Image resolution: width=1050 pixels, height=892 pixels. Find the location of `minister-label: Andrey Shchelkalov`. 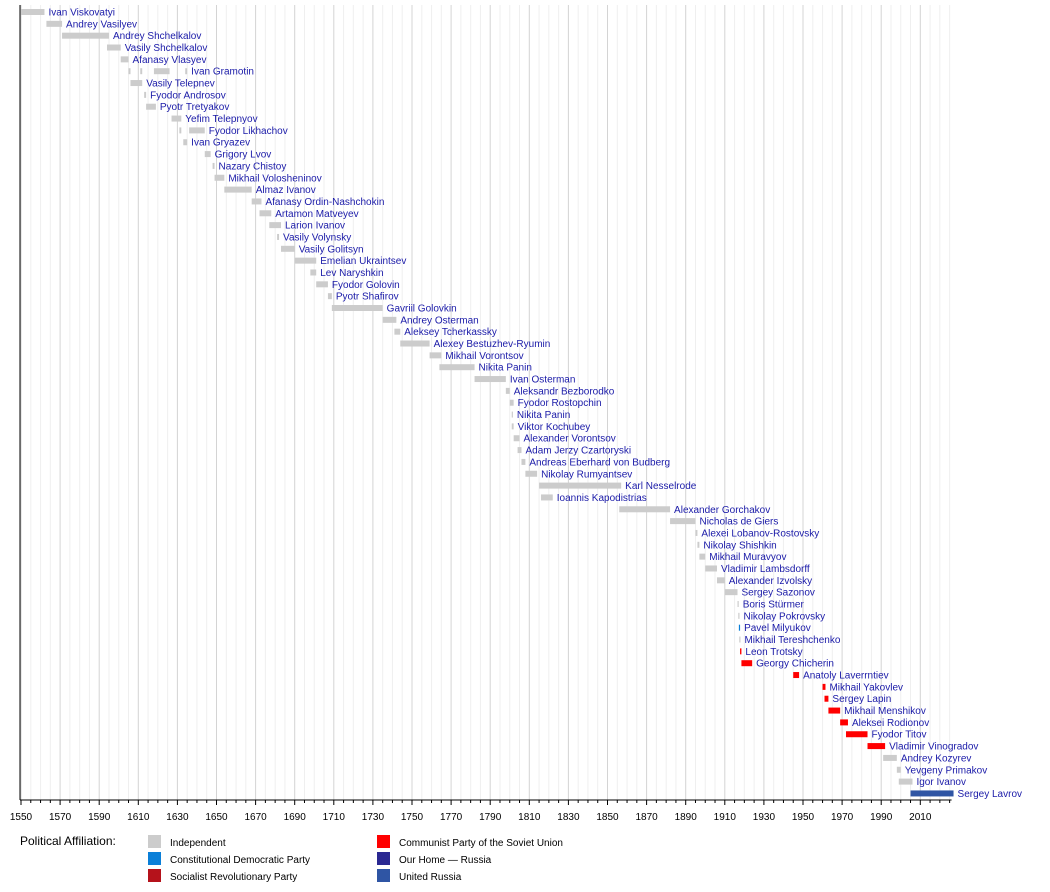

minister-label: Andrey Shchelkalov is located at coordinates (157, 36).